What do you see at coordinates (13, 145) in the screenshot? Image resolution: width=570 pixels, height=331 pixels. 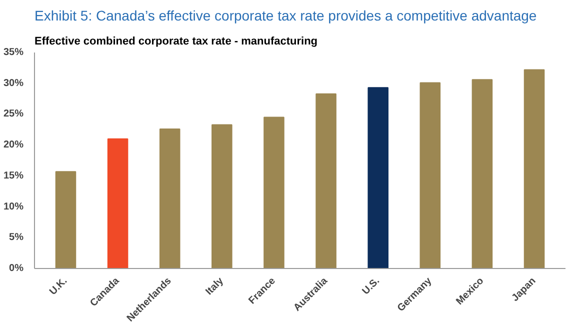 I see `y-tick-label: 20%` at bounding box center [13, 145].